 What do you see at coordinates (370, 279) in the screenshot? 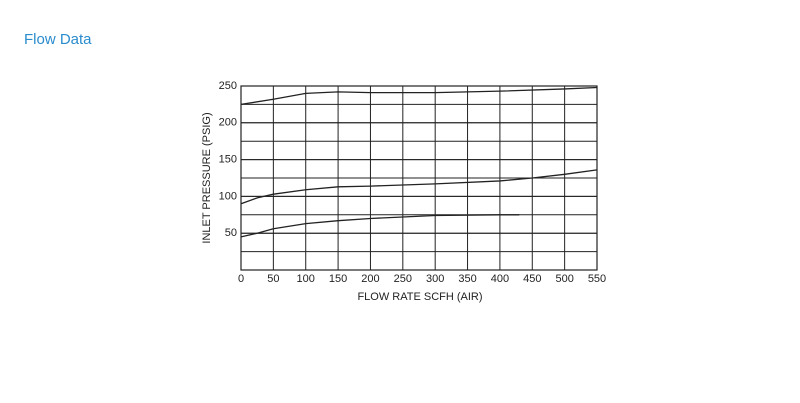
I see `x-tick-label: 200` at bounding box center [370, 279].